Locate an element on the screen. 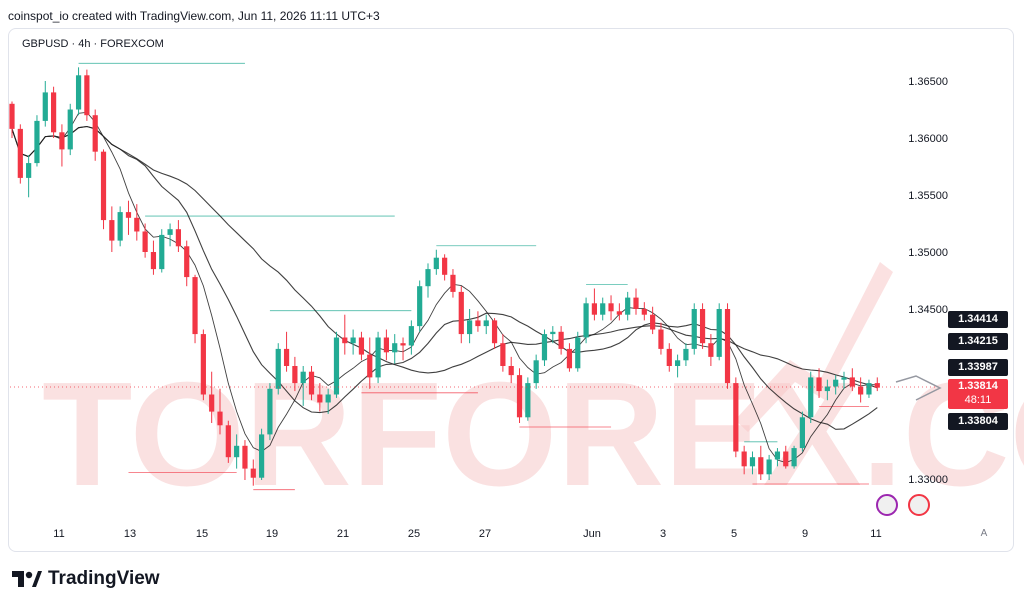 The image size is (1024, 609). price-tick: 1.33000 is located at coordinates (928, 480).